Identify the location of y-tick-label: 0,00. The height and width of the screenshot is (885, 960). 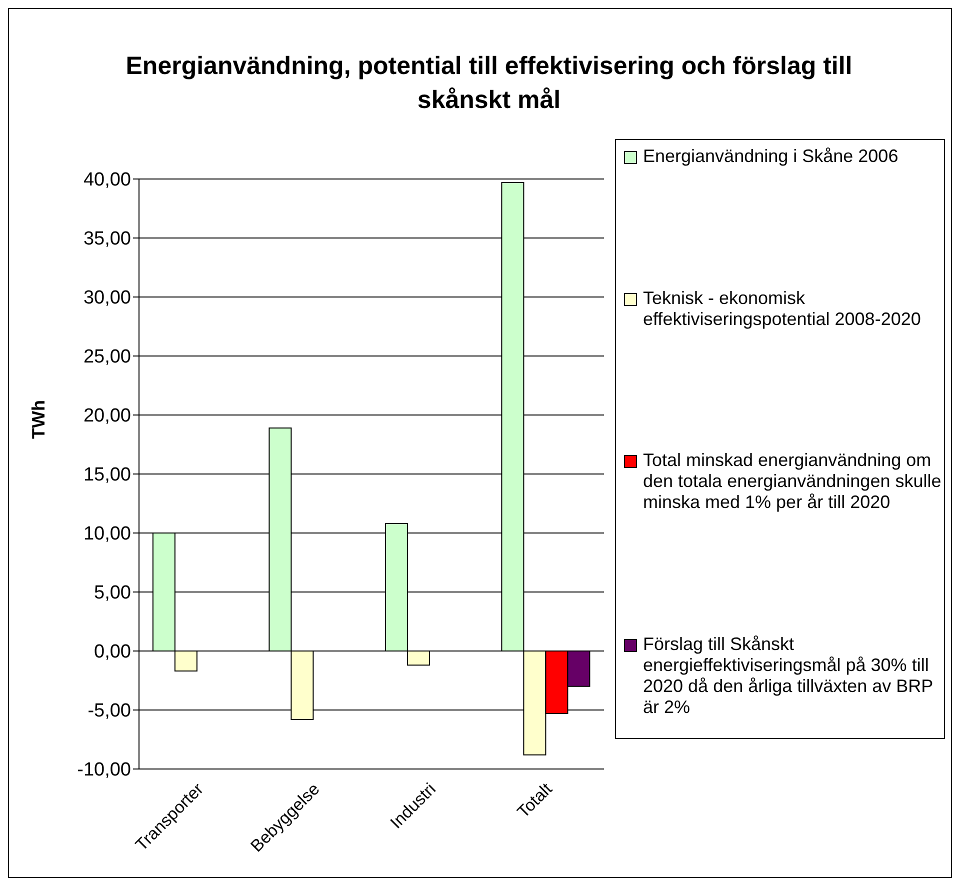
(112, 652).